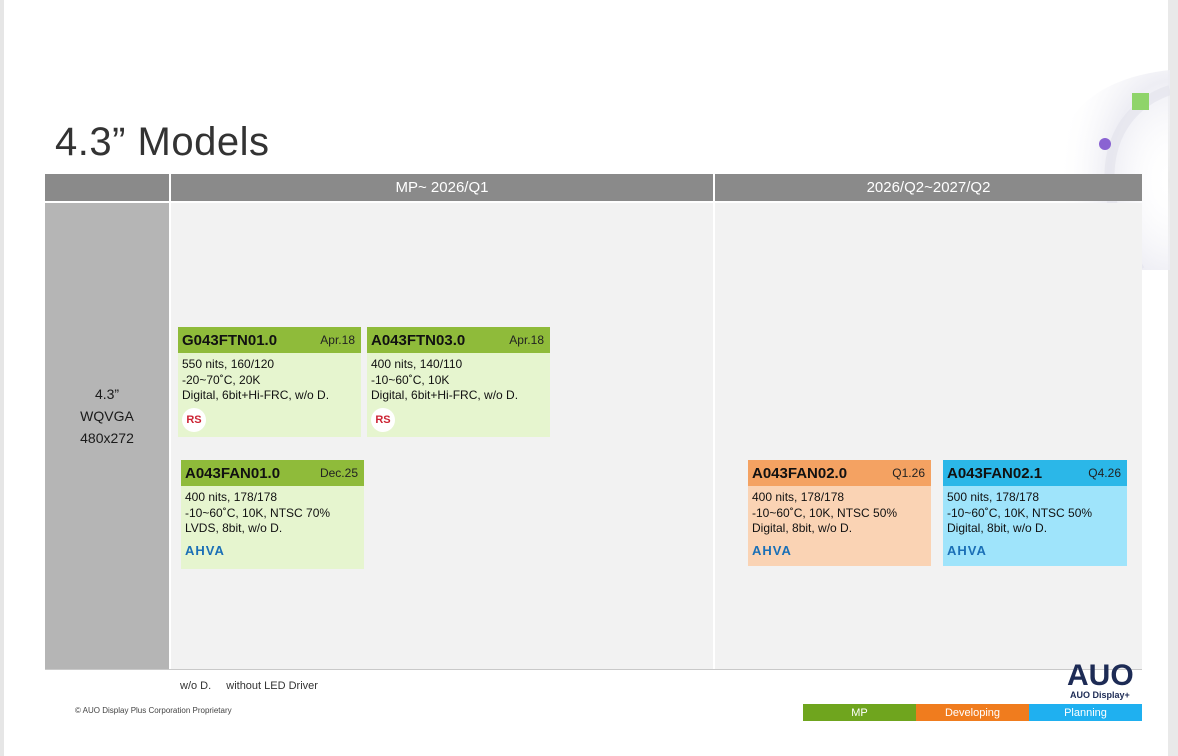 This screenshot has width=1178, height=756. I want to click on card-date: Dec.25, so click(338, 473).